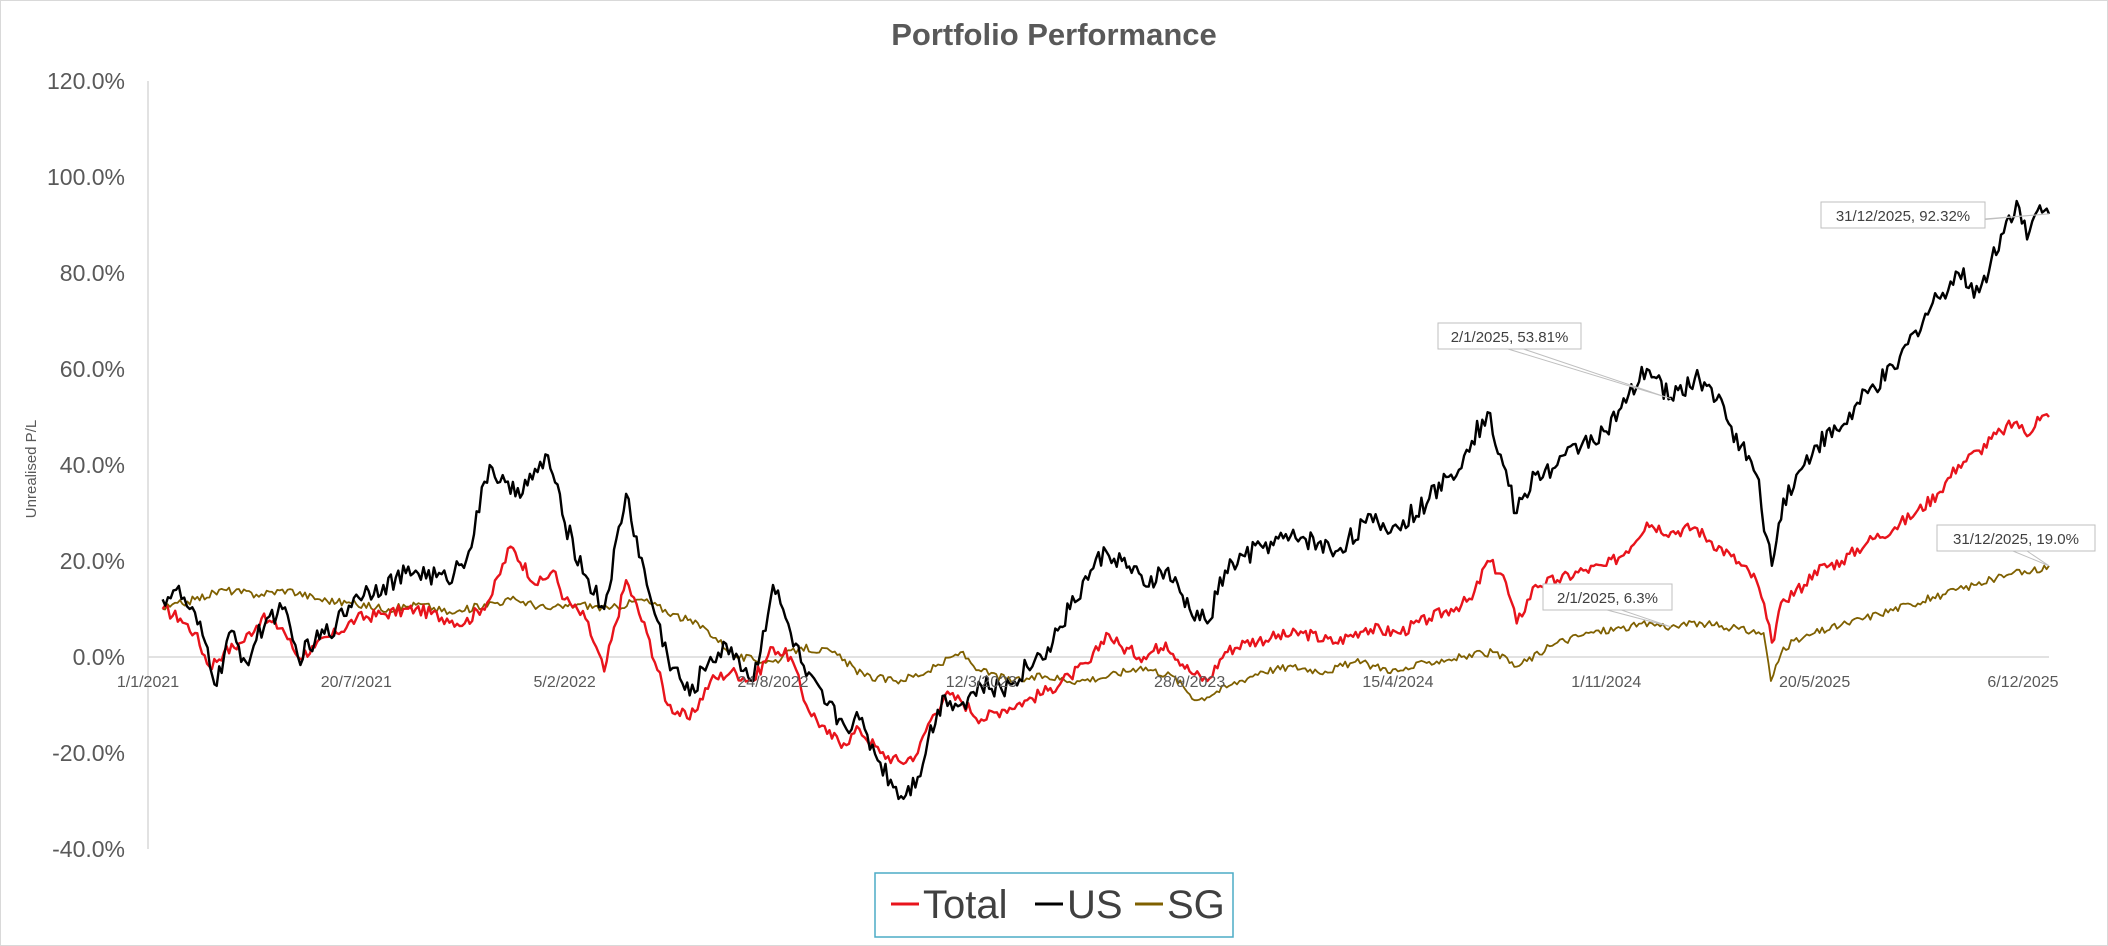 This screenshot has width=2108, height=946. I want to click on callout-label-3: 2/1/2025, 6.3%, so click(1607, 598).